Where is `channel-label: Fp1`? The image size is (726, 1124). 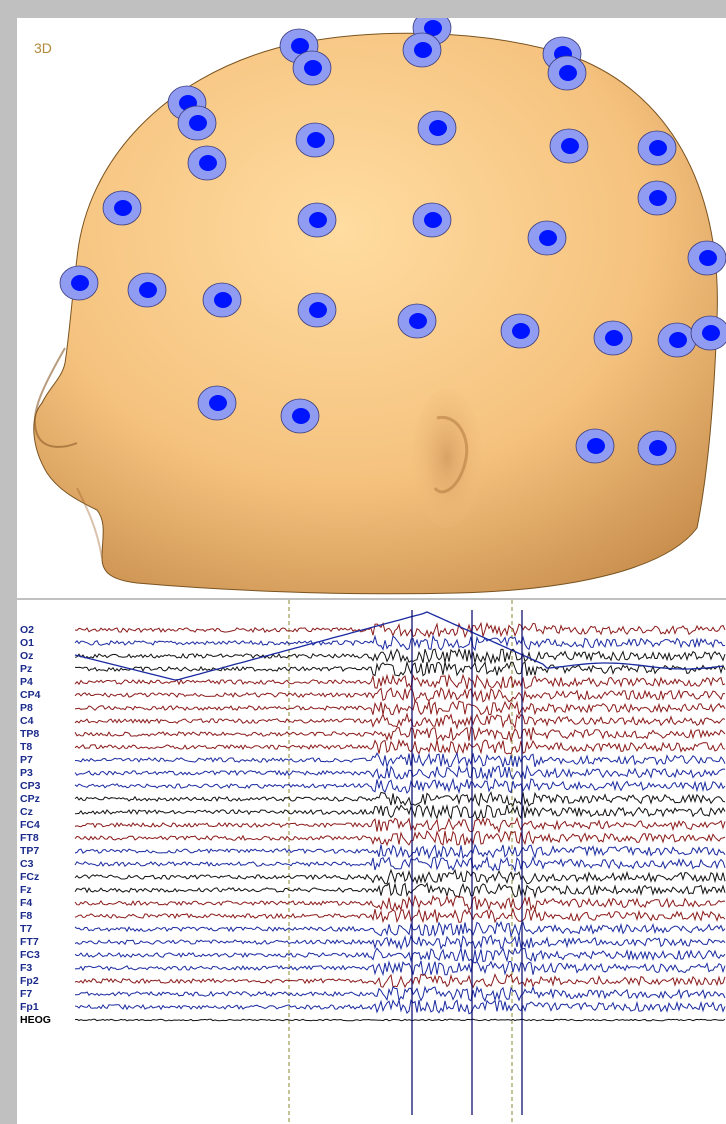
channel-label: Fp1 is located at coordinates (29, 1007).